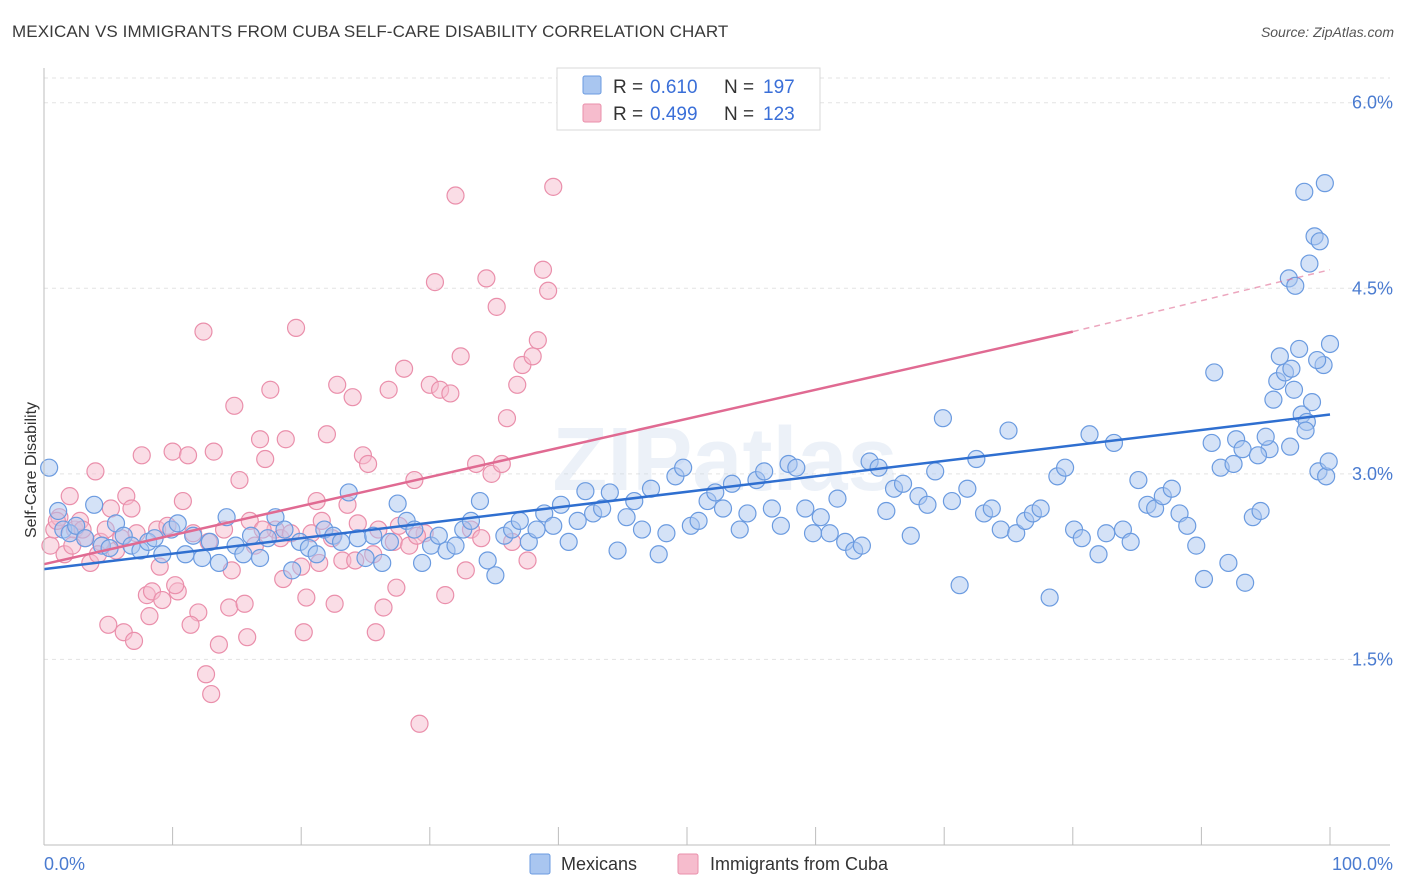 This screenshot has width=1406, height=892. What do you see at coordinates (688, 864) in the screenshot?
I see `legend-pink-swatch` at bounding box center [688, 864].